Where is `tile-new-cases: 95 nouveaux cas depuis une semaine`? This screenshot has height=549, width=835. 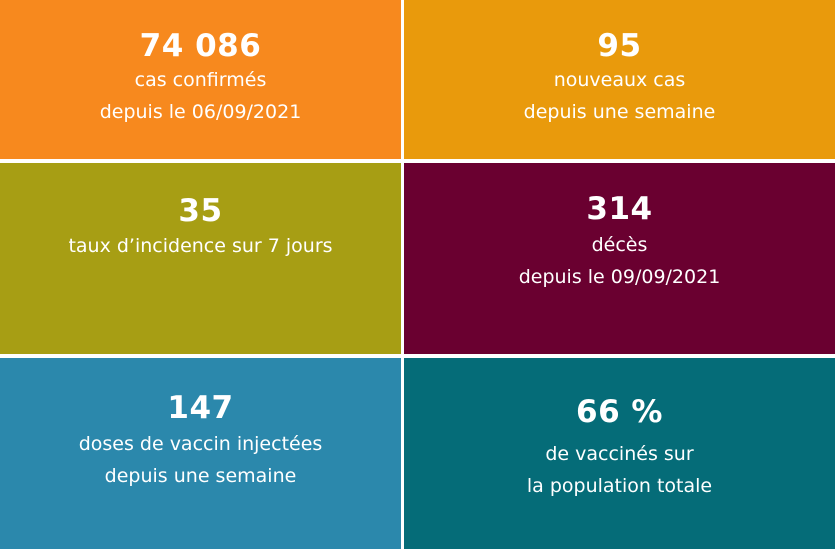
tile-new-cases: 95 nouveaux cas depuis une semaine is located at coordinates (619, 79).